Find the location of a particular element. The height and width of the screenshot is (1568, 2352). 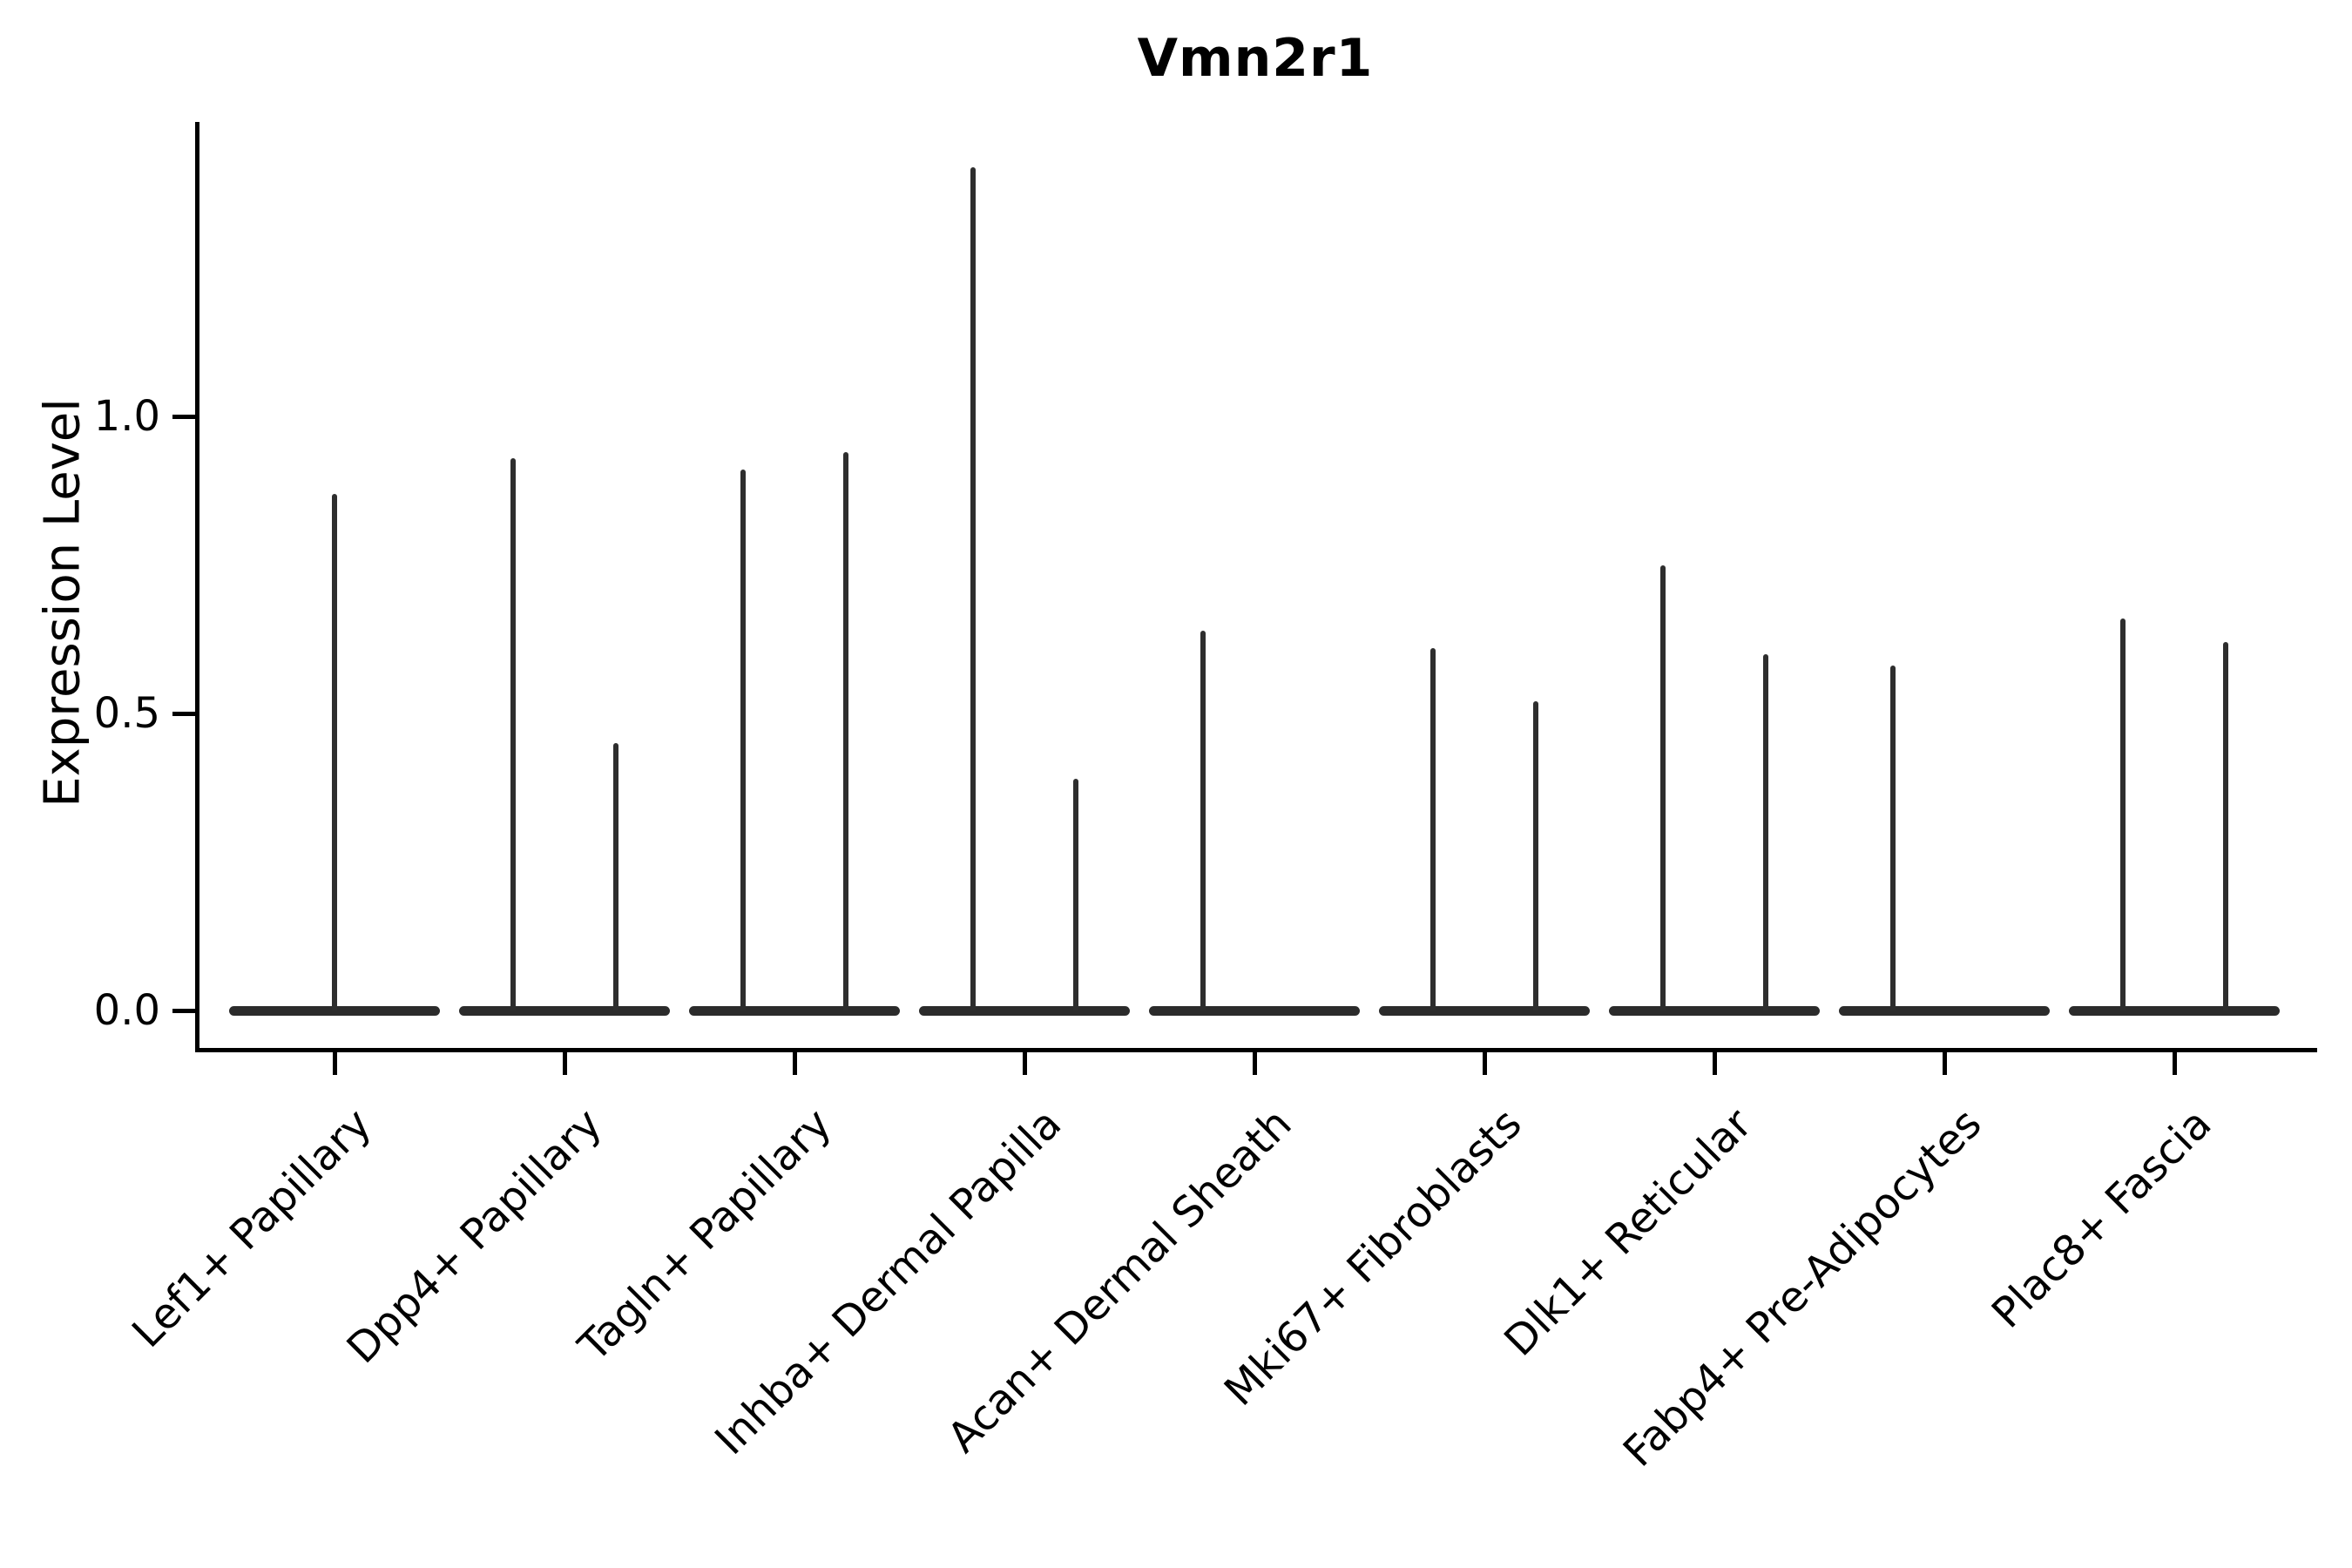

chart-title: Vmn2r1 is located at coordinates (1255, 58).